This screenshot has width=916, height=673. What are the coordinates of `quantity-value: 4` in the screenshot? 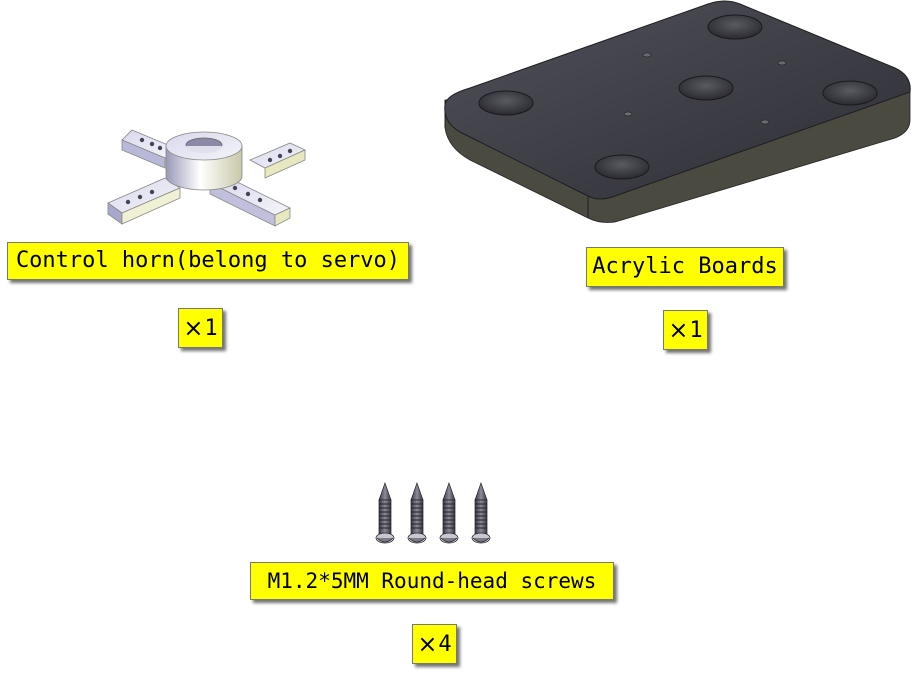 It's located at (445, 644).